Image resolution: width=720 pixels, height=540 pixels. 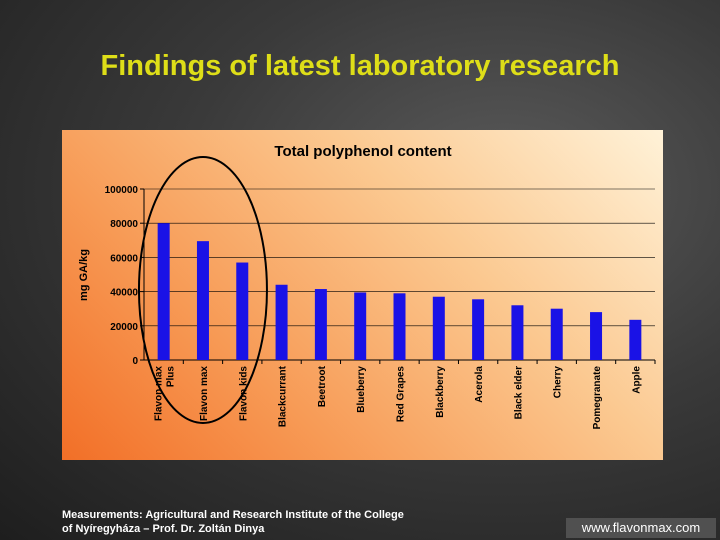 What do you see at coordinates (518, 392) in the screenshot?
I see `category-label: Black elder` at bounding box center [518, 392].